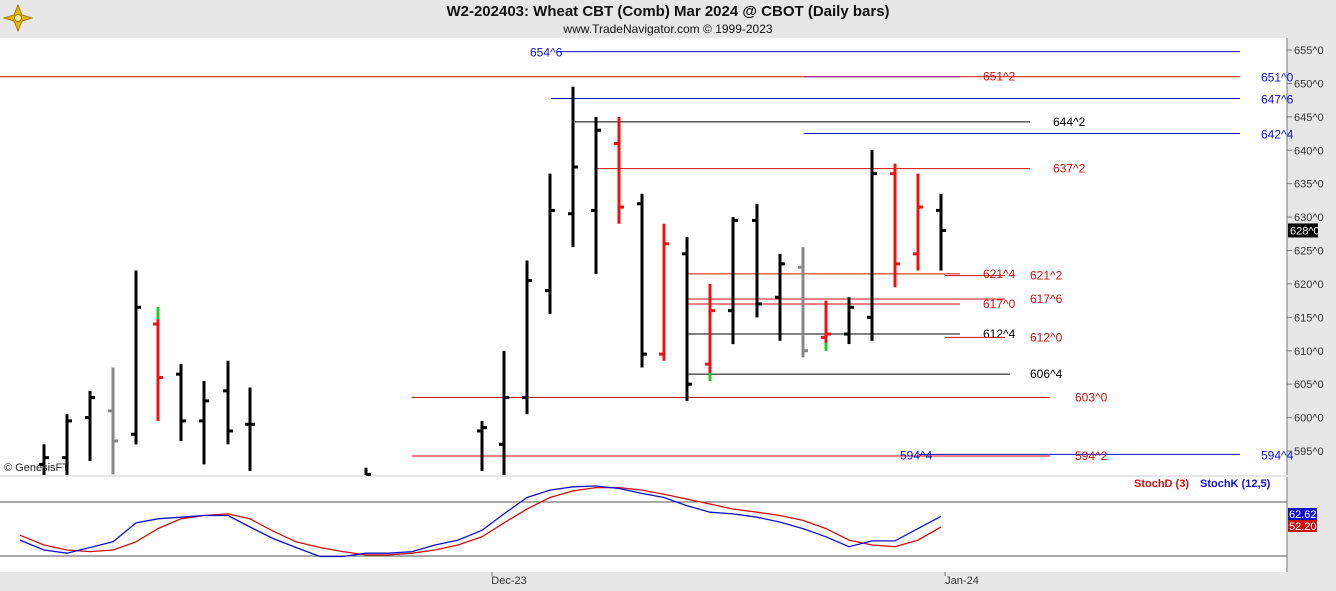 The width and height of the screenshot is (1336, 591). What do you see at coordinates (1309, 385) in the screenshot?
I see `price-tick-label: 605^0` at bounding box center [1309, 385].